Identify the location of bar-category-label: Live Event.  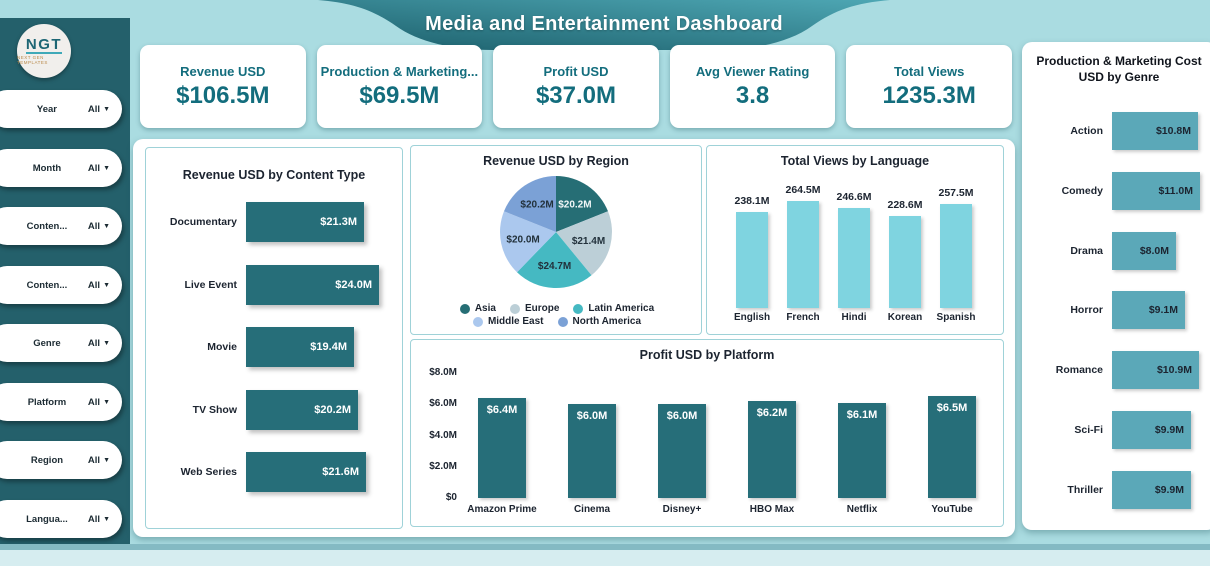
(210, 285).